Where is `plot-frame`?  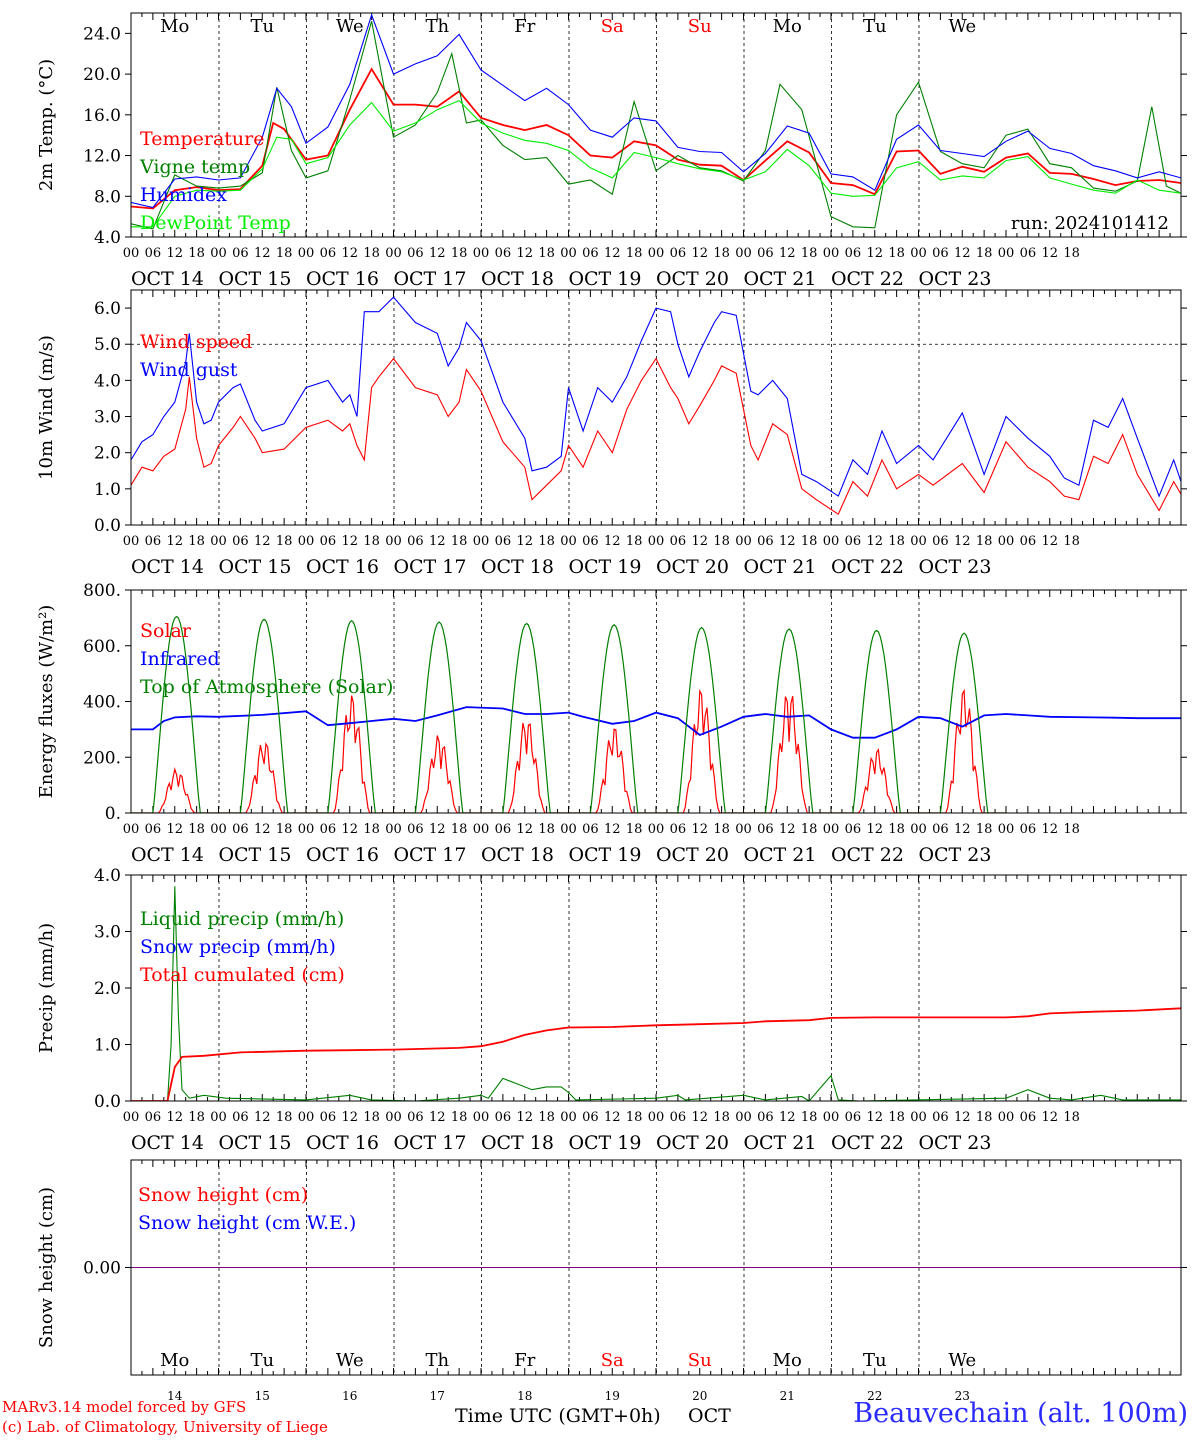 plot-frame is located at coordinates (656, 701).